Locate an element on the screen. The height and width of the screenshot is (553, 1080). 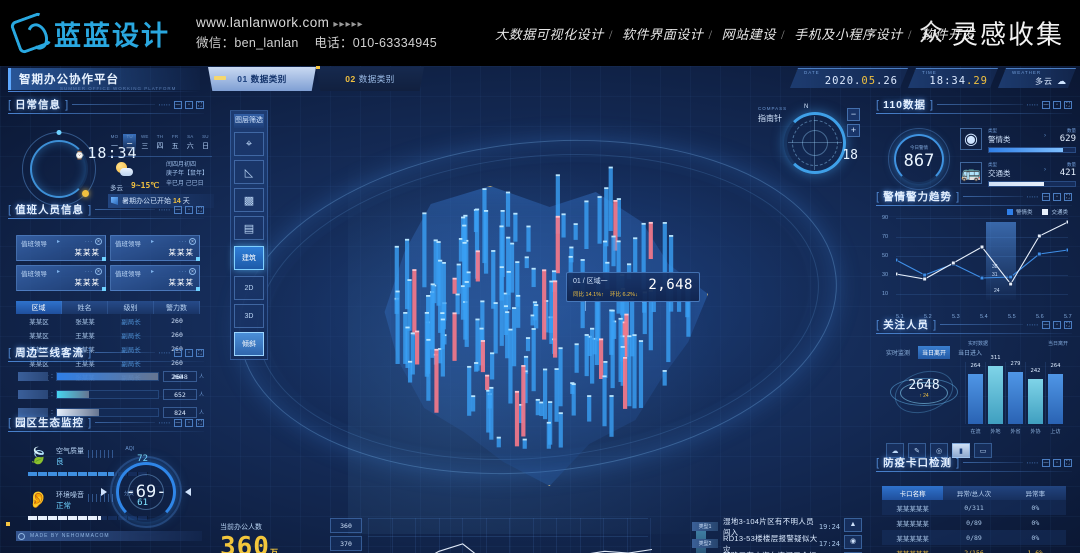
device-button-2: ◎ is located at coordinates (939, 450).